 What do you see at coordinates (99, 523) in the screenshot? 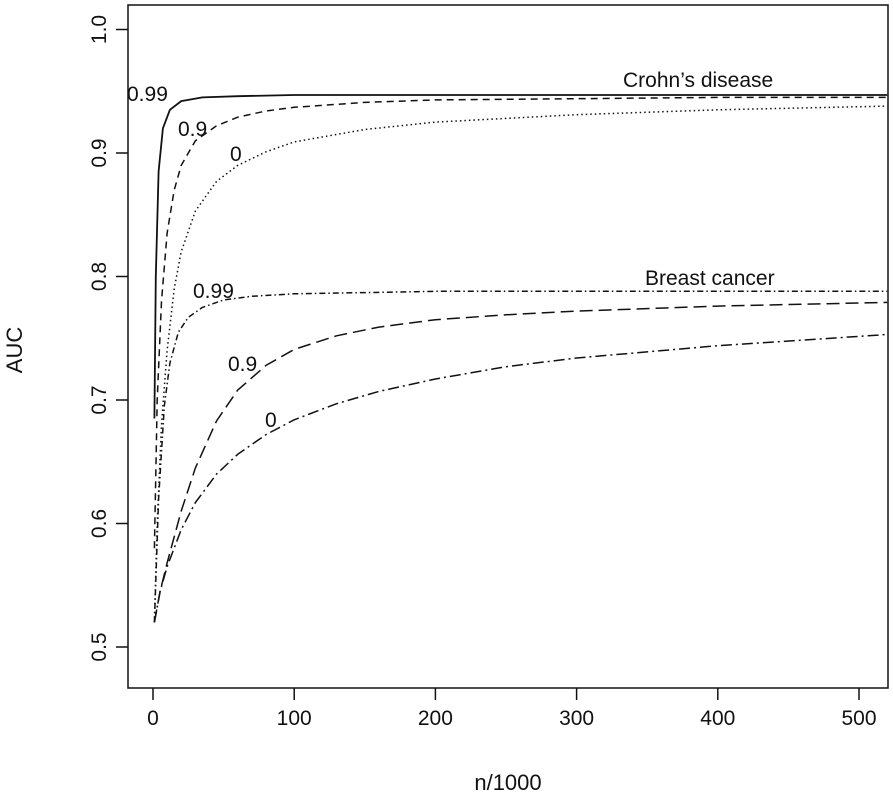
I see `y-tick-label-0.6: 0.6` at bounding box center [99, 523].